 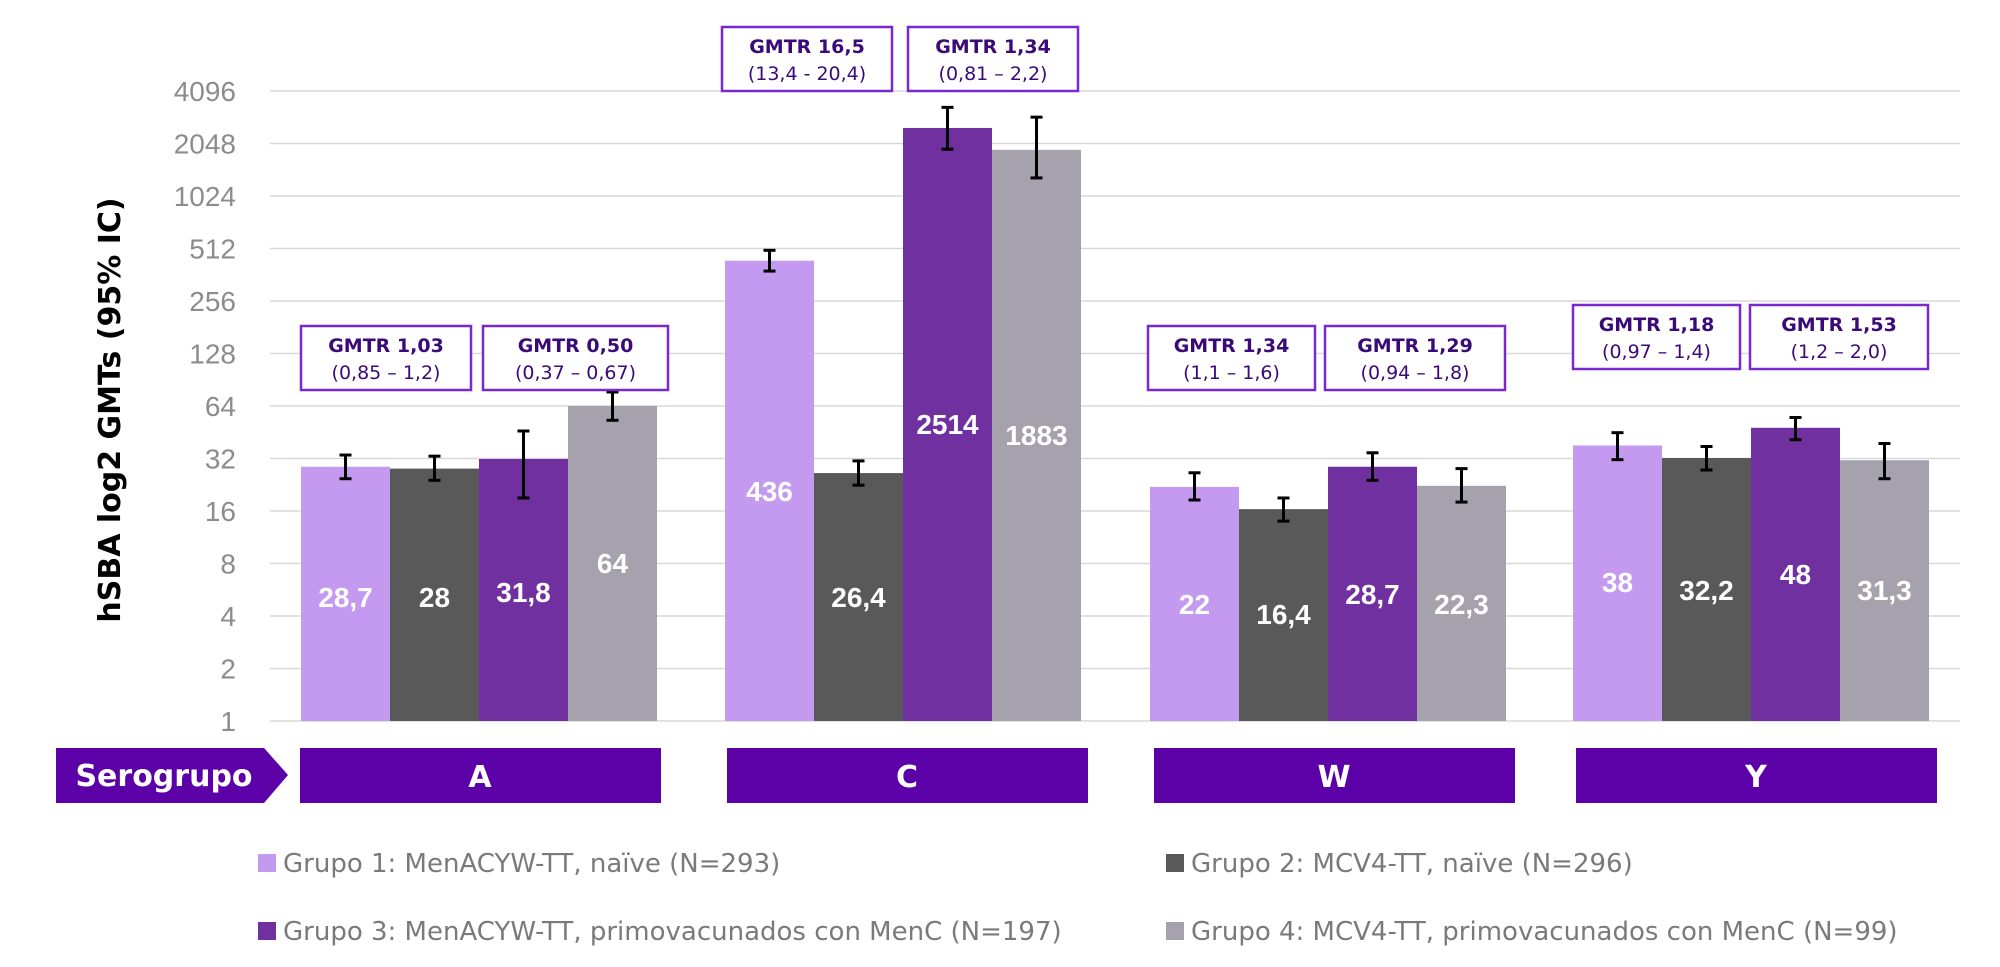 What do you see at coordinates (228, 616) in the screenshot?
I see `y-tick-label: 4` at bounding box center [228, 616].